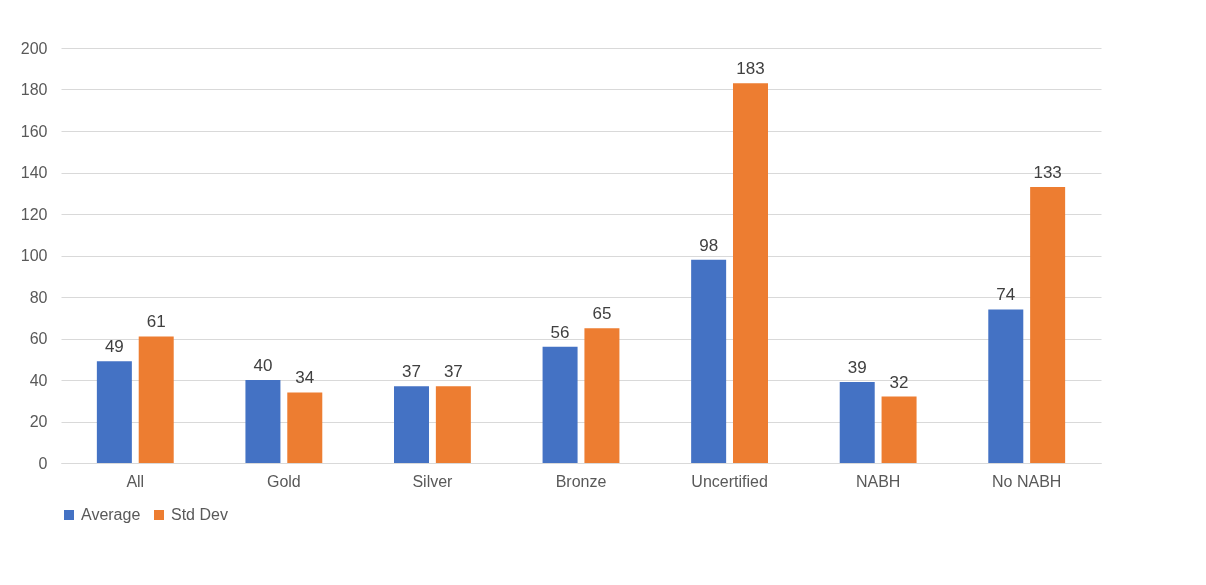 This screenshot has height=585, width=1206. Describe the element at coordinates (1027, 481) in the screenshot. I see `x-tick-label: No NABH` at that location.